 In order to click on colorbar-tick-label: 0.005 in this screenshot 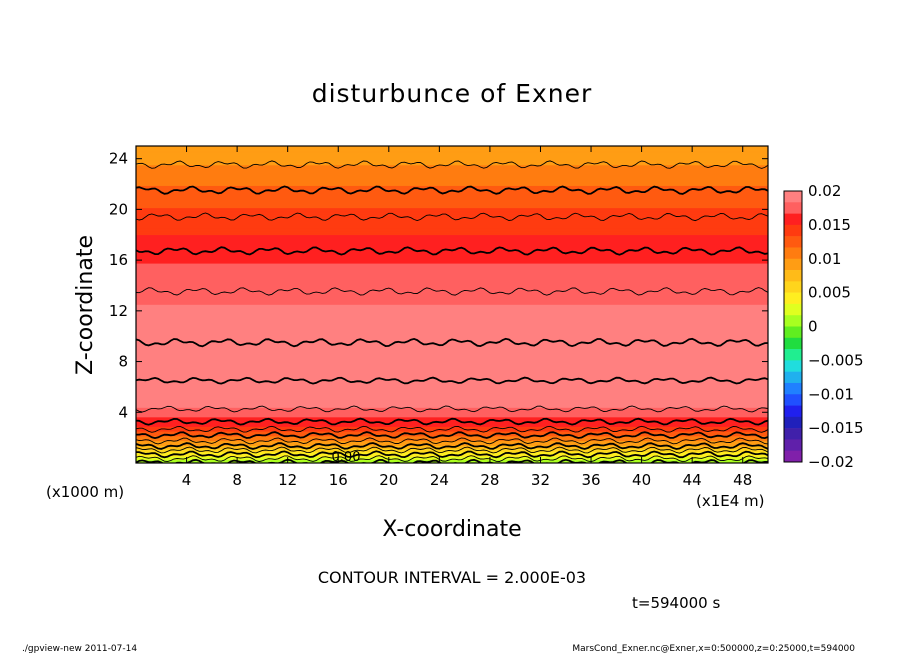, I will do `click(829, 293)`.